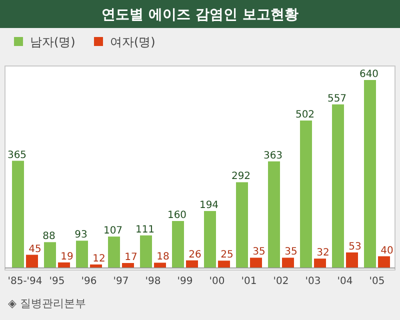 This screenshot has height=320, width=400. What do you see at coordinates (387, 250) in the screenshot?
I see `data-label: 40` at bounding box center [387, 250].